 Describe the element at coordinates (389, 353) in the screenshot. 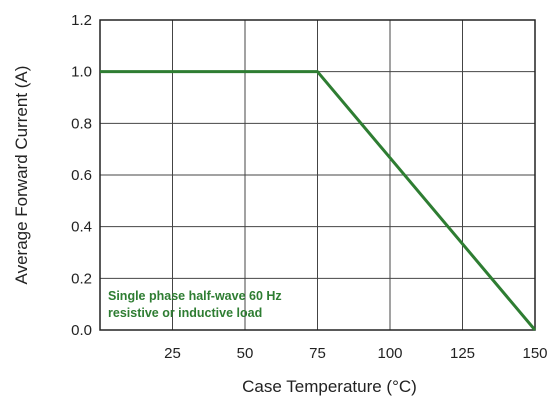

I see `x-tick-label: 100` at that location.